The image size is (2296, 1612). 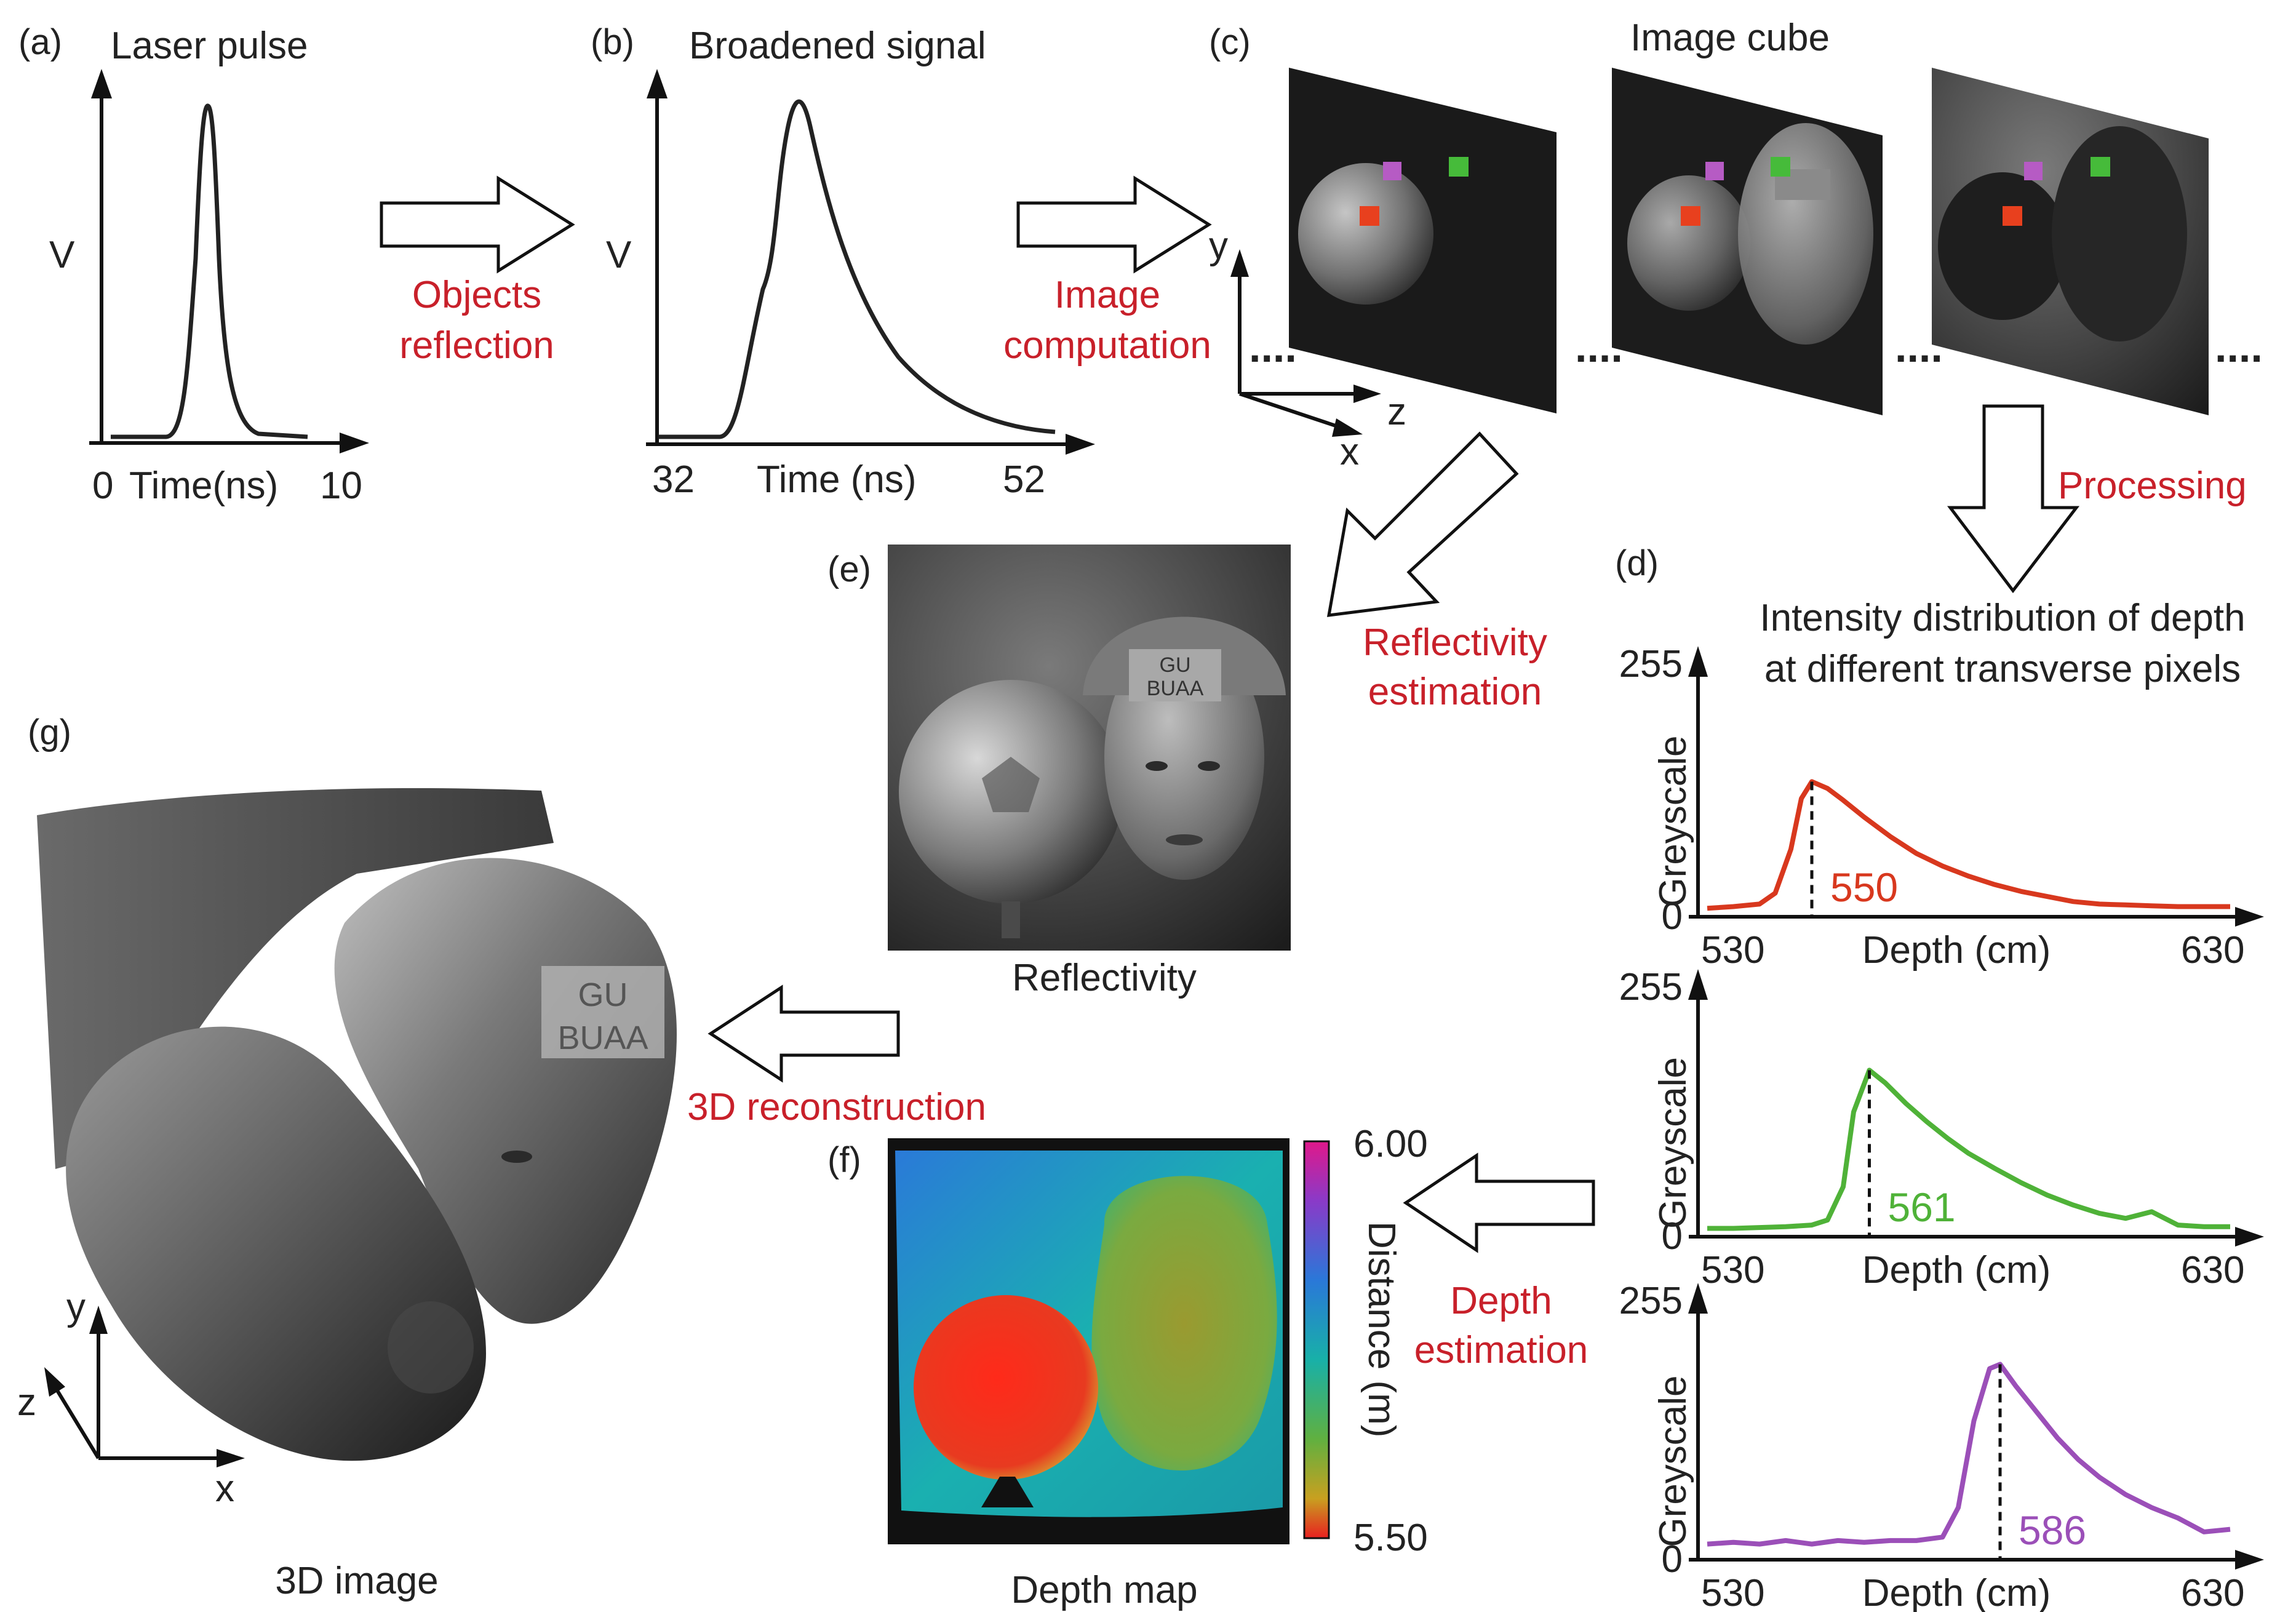 I want to click on 3d-helmet-text-buaa: BUAA, so click(x=602, y=1037).